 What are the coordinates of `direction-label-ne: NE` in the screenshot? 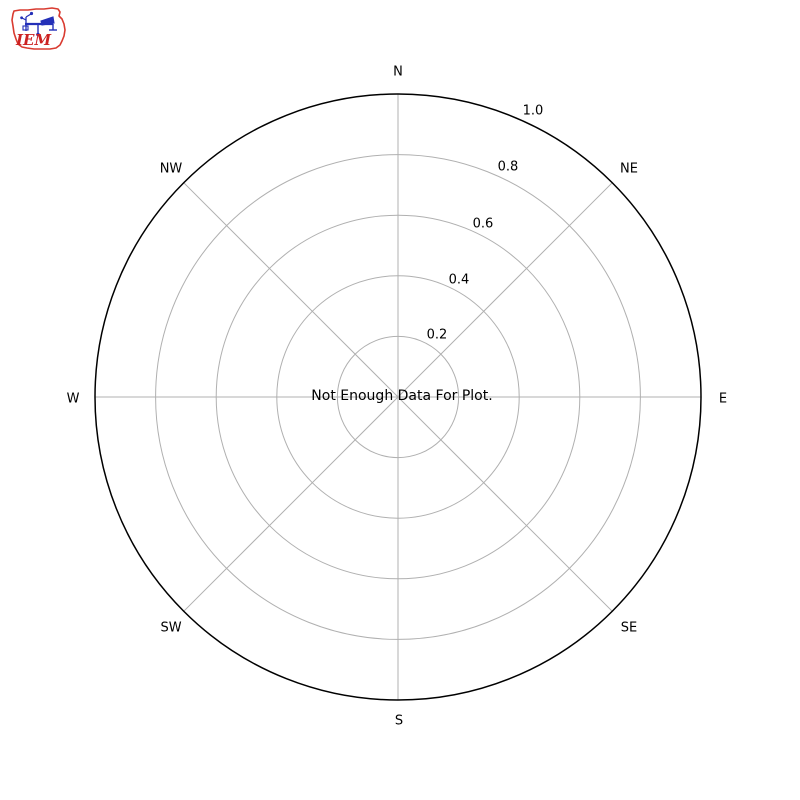 It's located at (629, 169).